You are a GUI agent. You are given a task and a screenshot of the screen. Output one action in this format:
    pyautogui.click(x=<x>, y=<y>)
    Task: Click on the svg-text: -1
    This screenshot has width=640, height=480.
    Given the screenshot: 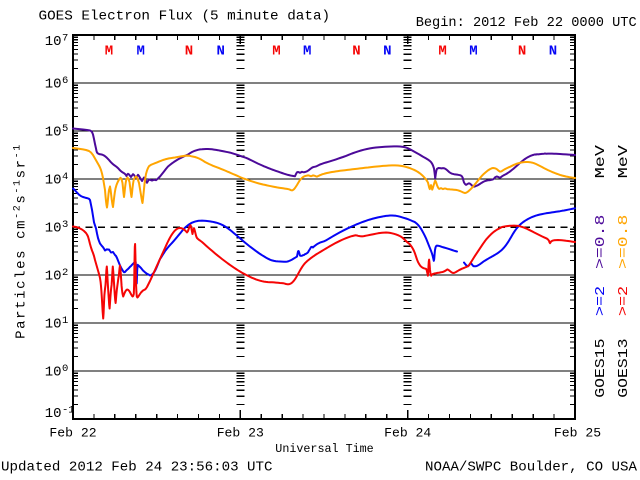 What is the action you would take?
    pyautogui.click(x=68, y=410)
    